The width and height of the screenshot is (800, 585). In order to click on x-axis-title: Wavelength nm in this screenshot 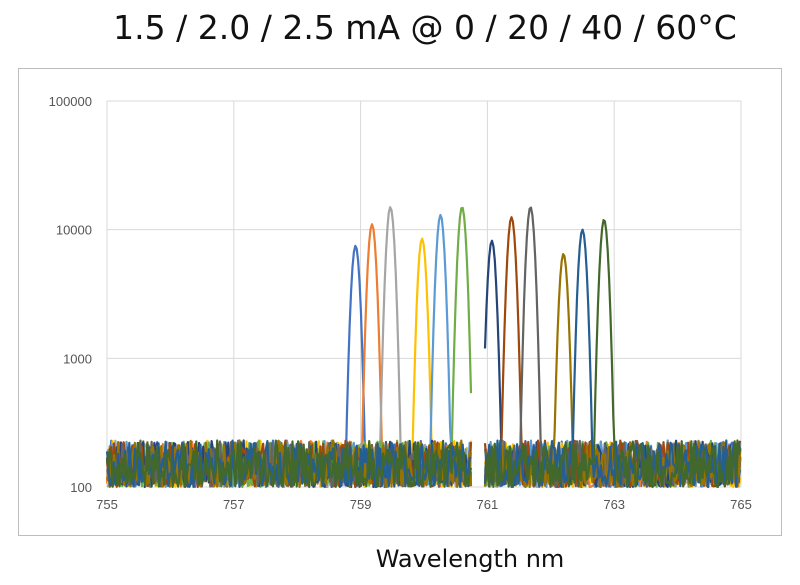, I will do `click(470, 559)`.